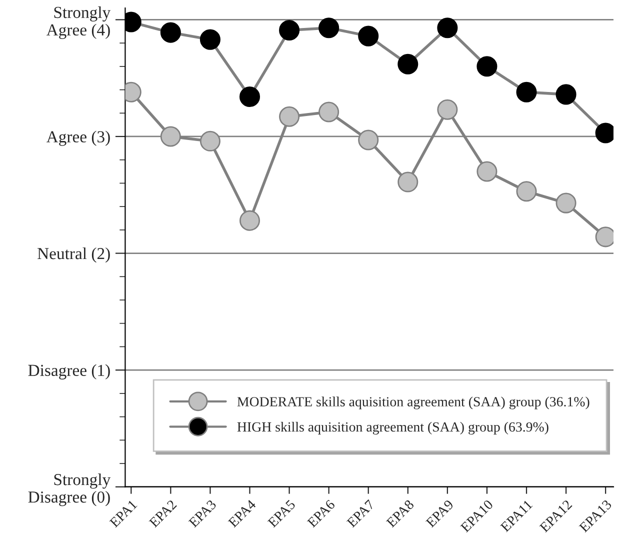 This screenshot has width=626, height=535. I want to click on y-tick-label: Strongly Agree (4), so click(78, 22).